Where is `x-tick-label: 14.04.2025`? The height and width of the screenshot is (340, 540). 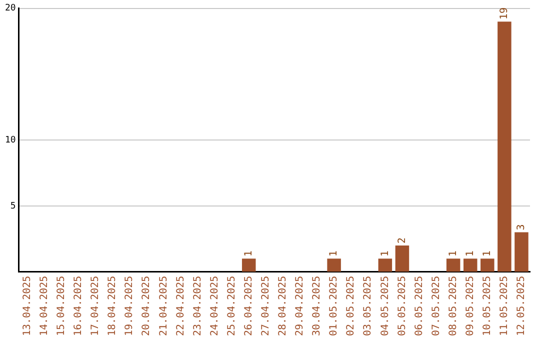
x-tick-label: 14.04.2025 is located at coordinates (44, 306).